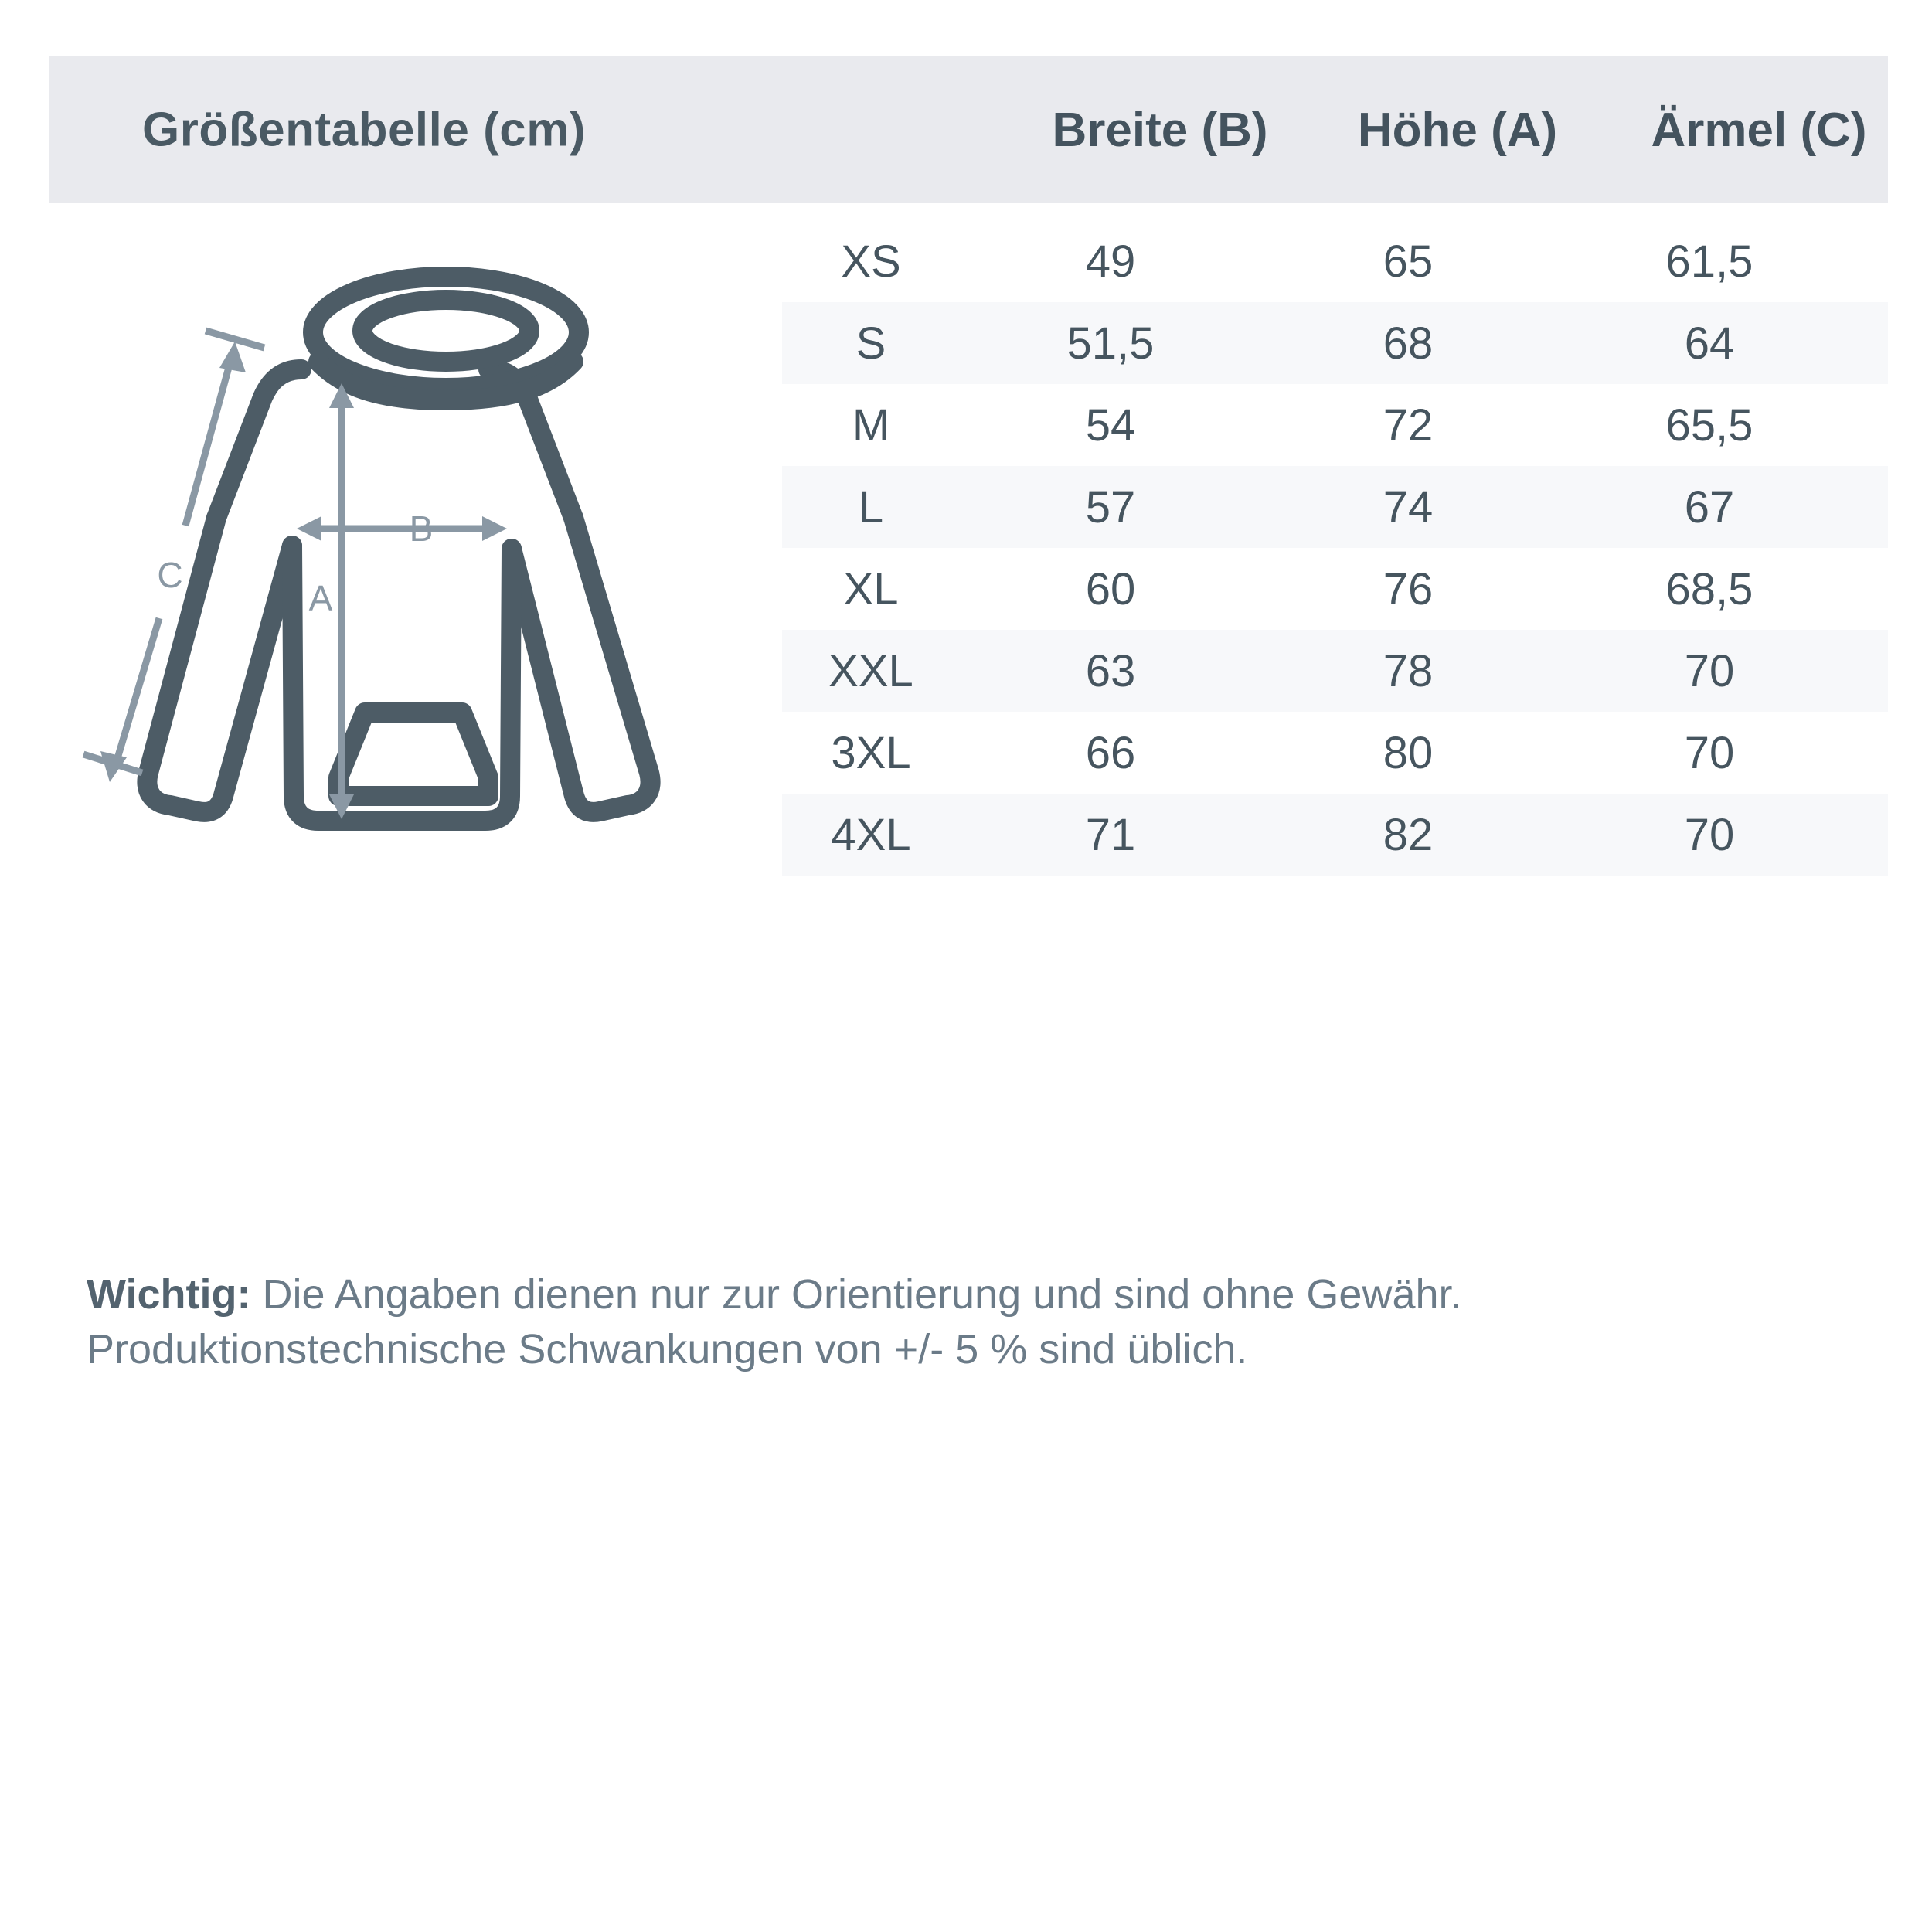 The width and height of the screenshot is (1932, 1932). Describe the element at coordinates (1335, 671) in the screenshot. I see `table-row: XXL 63 78 70` at that location.